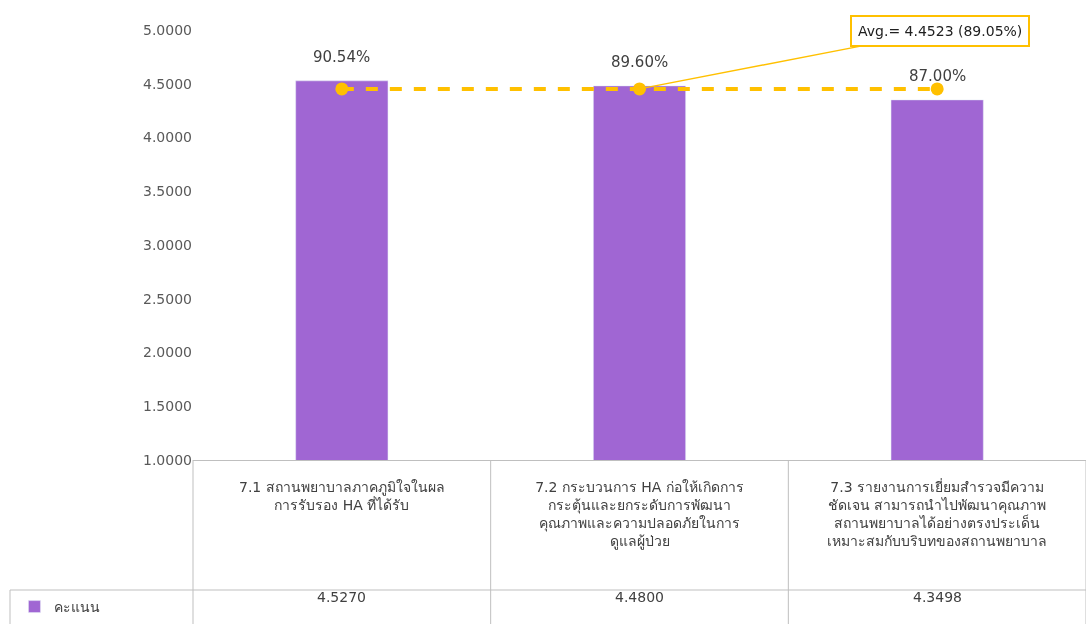 The height and width of the screenshot is (624, 1086). What do you see at coordinates (77, 607) in the screenshot?
I see `legend-label: คะแนน` at bounding box center [77, 607].